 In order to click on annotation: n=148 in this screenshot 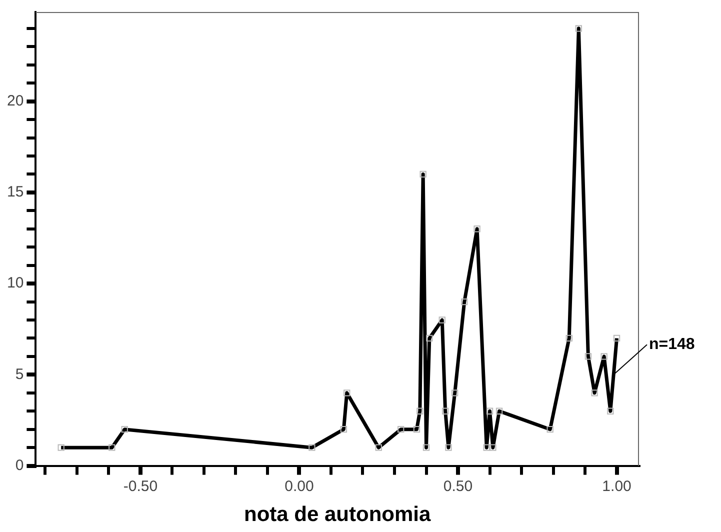, I will do `click(672, 345)`.